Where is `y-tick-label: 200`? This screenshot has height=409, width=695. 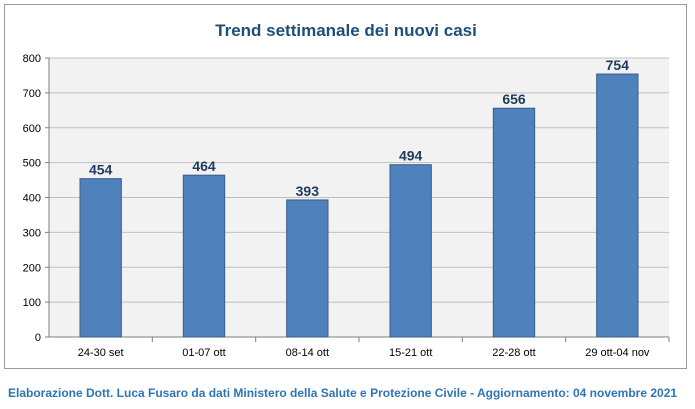 y-tick-label: 200 is located at coordinates (32, 268).